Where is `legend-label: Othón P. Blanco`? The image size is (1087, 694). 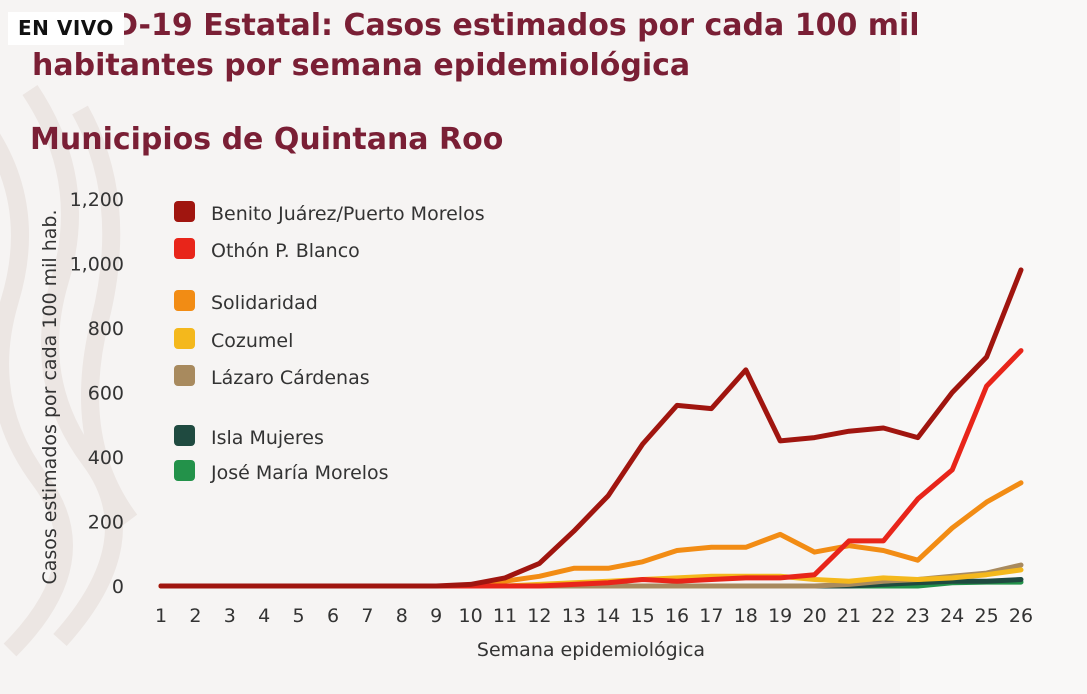
legend-label: Othón P. Blanco is located at coordinates (285, 251).